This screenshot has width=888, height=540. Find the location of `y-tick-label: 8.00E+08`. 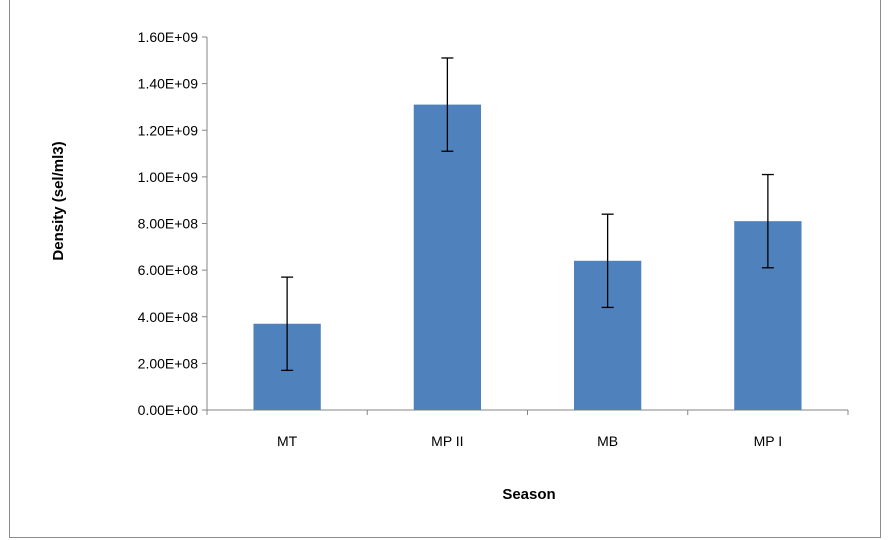

y-tick-label: 8.00E+08 is located at coordinates (168, 224).